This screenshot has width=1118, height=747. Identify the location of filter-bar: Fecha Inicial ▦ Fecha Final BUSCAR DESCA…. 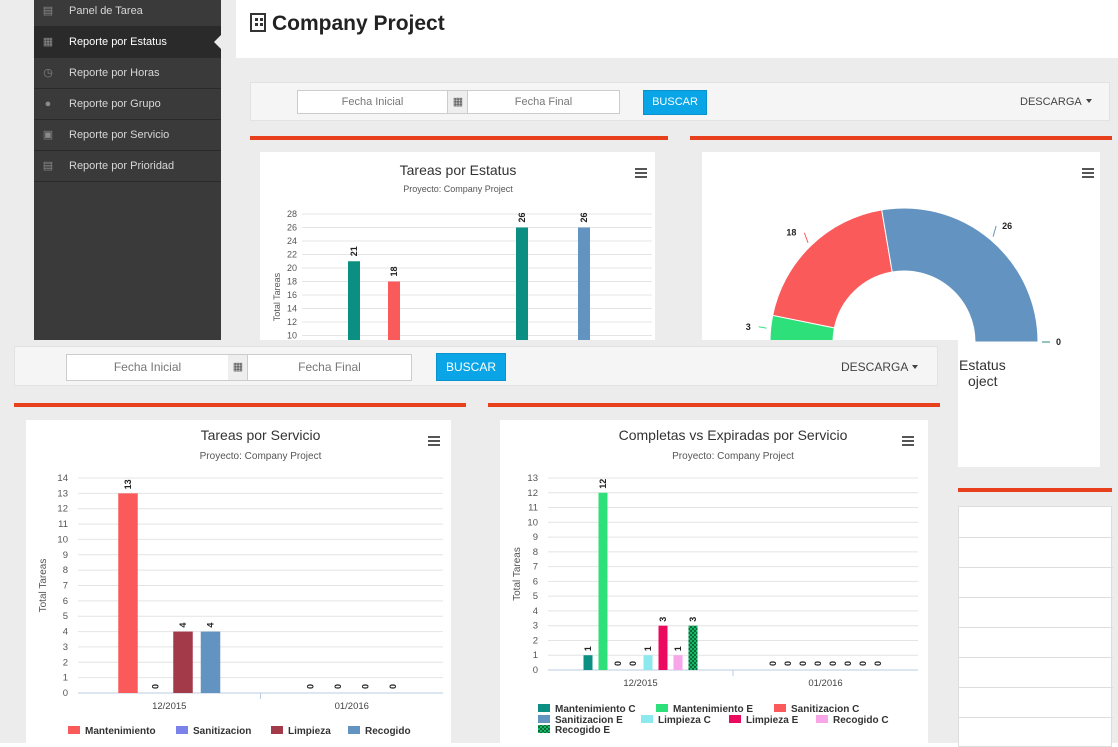
(476, 366).